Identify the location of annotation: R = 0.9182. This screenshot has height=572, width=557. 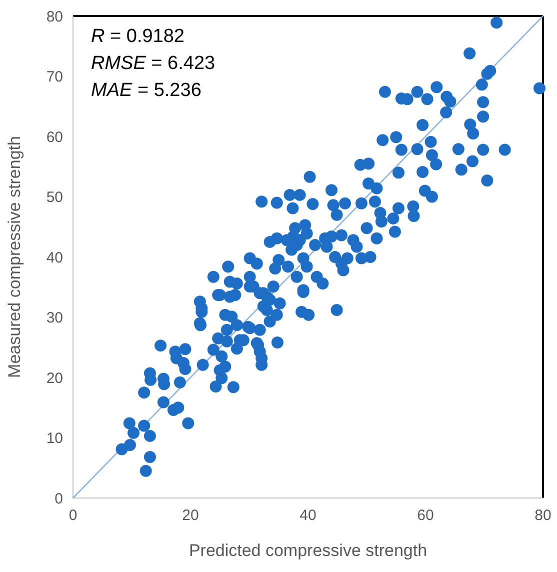
(138, 36).